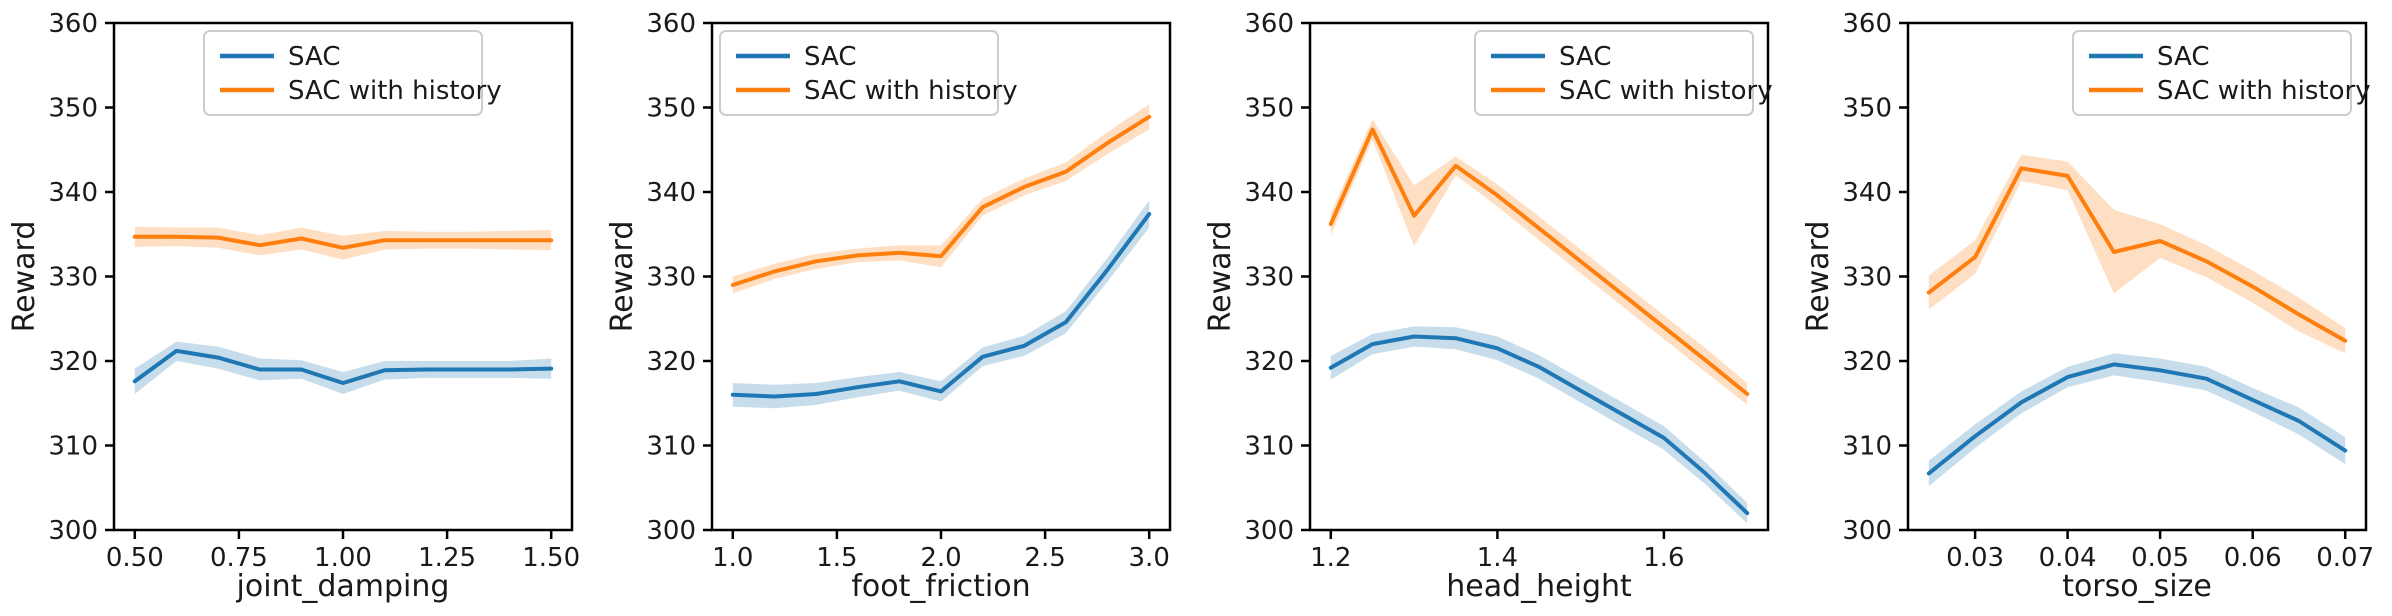  What do you see at coordinates (1663, 558) in the screenshot?
I see `x-tick-label: 1.6` at bounding box center [1663, 558].